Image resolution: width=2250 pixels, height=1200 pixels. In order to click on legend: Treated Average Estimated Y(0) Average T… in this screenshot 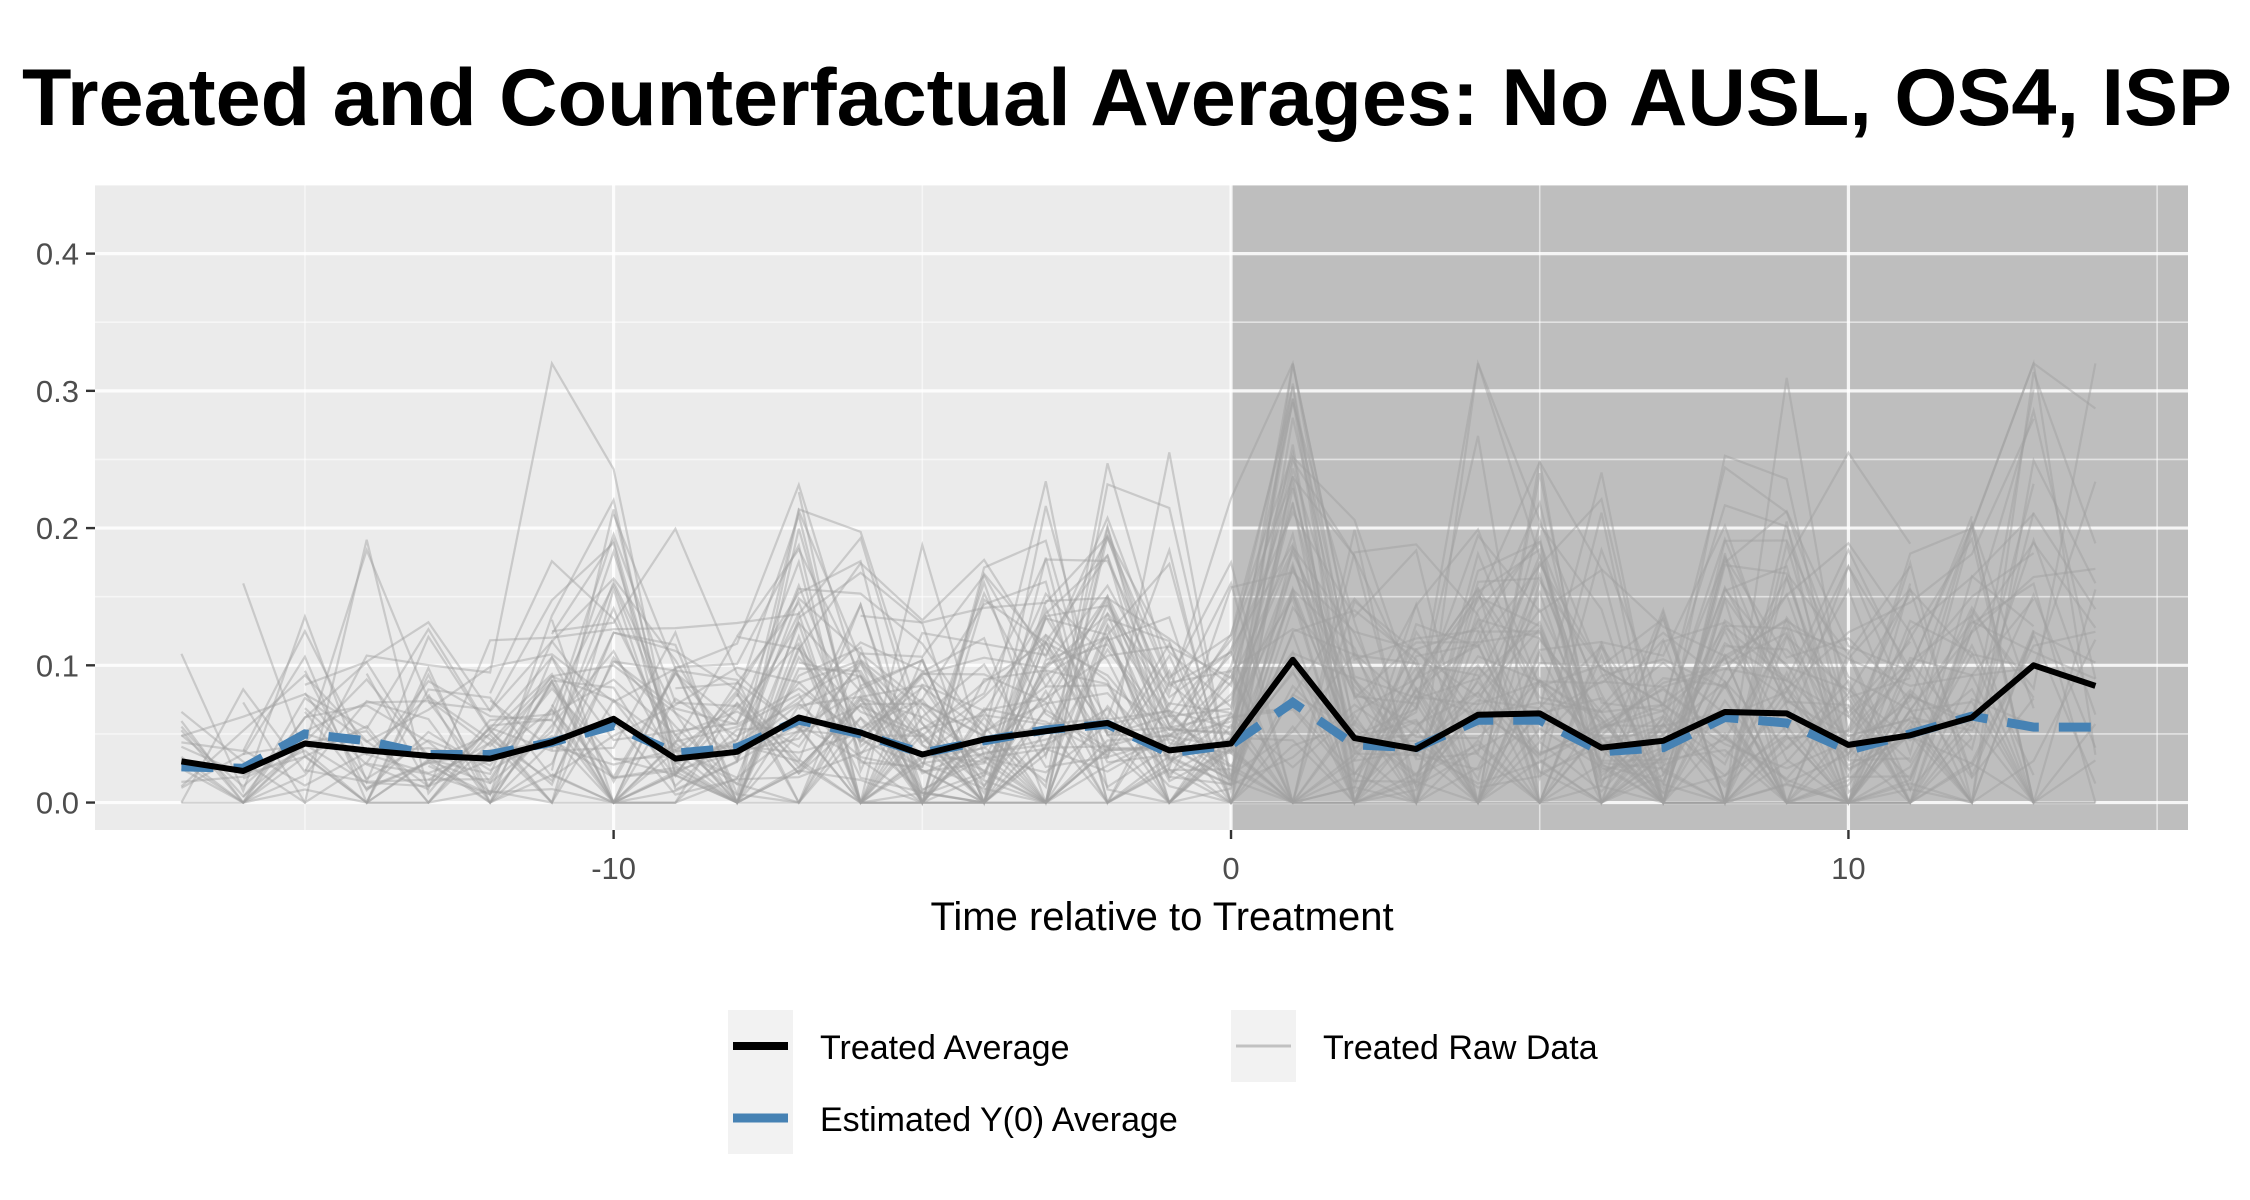, I will do `click(1163, 1082)`.